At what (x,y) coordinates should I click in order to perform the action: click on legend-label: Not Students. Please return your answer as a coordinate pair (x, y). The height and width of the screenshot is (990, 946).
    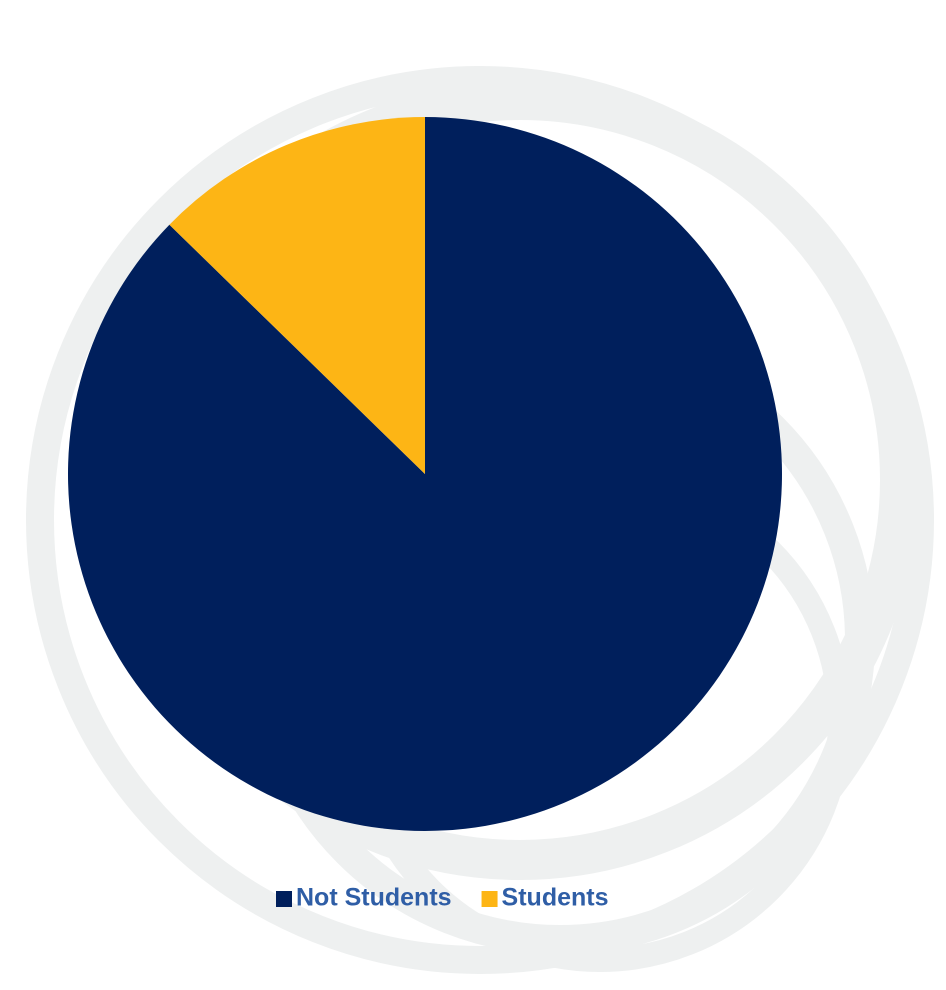
    Looking at the image, I should click on (374, 898).